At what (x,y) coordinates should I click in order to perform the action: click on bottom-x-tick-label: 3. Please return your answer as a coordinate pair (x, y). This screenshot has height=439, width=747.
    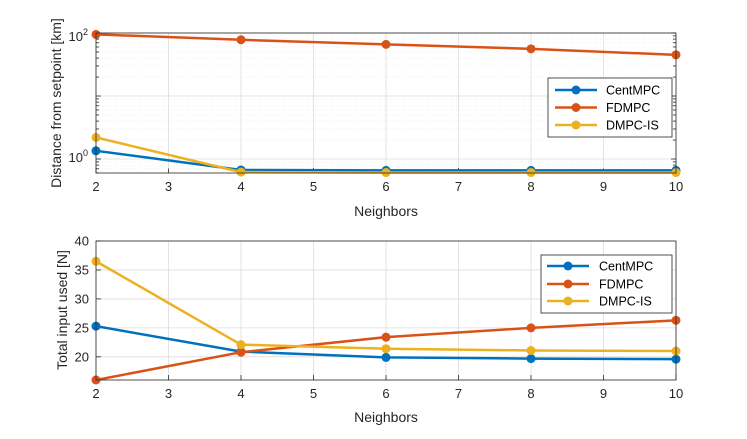
    Looking at the image, I should click on (168, 393).